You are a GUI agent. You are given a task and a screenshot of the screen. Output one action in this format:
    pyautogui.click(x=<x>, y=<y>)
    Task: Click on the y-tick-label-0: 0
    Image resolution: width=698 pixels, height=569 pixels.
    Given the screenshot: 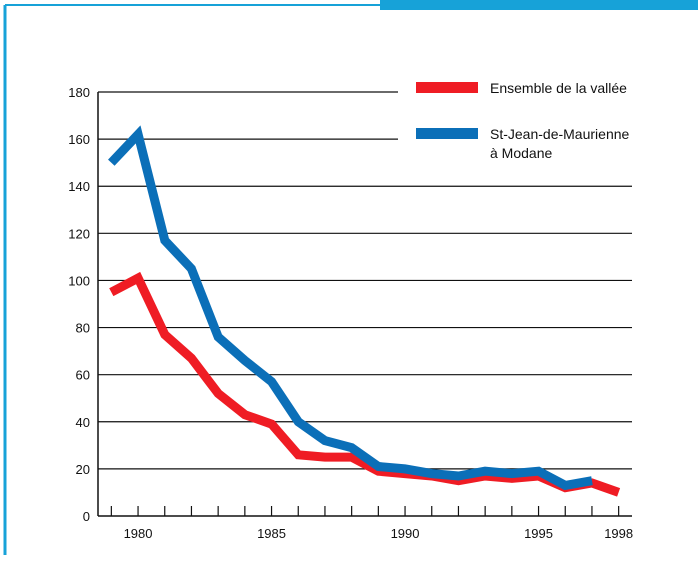 What is the action you would take?
    pyautogui.click(x=86, y=516)
    